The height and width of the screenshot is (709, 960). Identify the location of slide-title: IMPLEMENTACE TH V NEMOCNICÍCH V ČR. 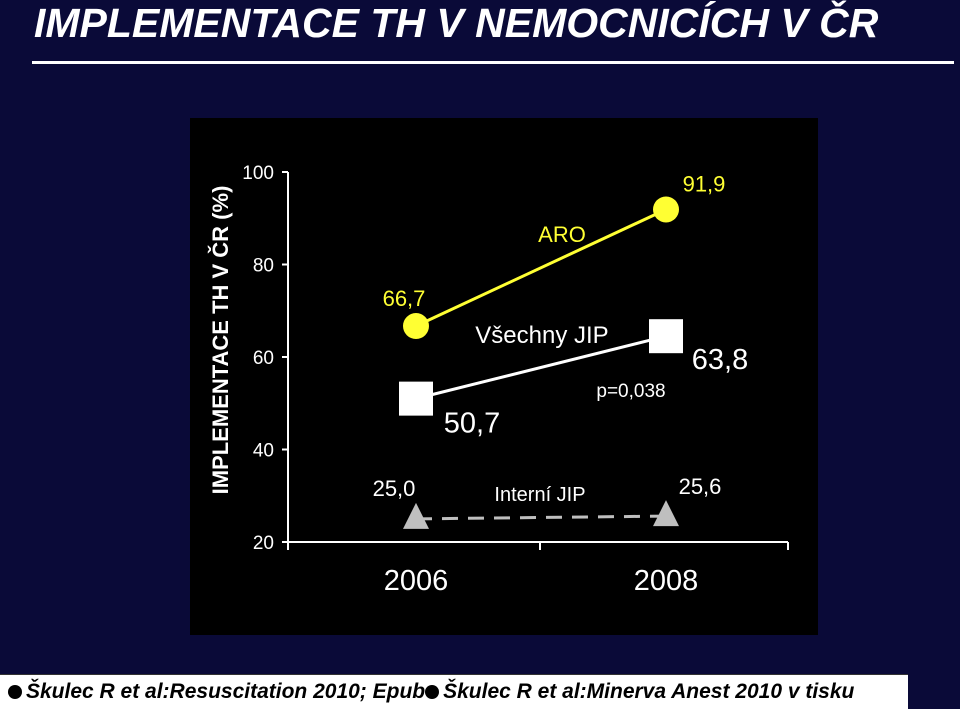
(456, 23).